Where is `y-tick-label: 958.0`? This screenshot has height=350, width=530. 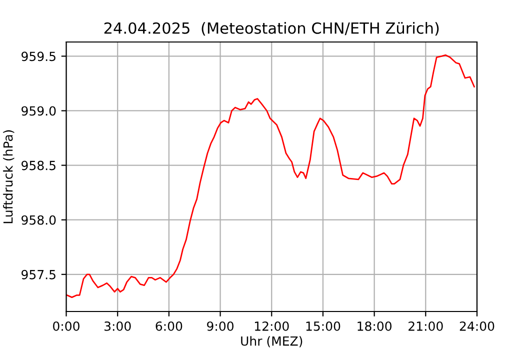
y-tick-label: 958.0 is located at coordinates (39, 220).